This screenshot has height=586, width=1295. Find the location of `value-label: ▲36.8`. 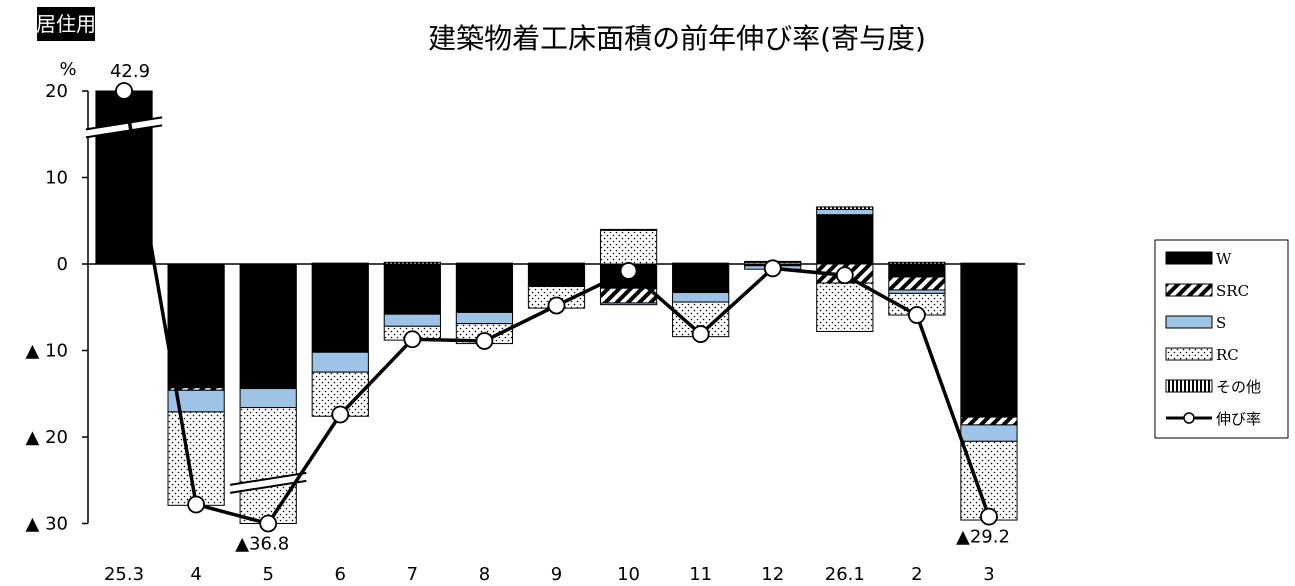

value-label: ▲36.8 is located at coordinates (262, 544).